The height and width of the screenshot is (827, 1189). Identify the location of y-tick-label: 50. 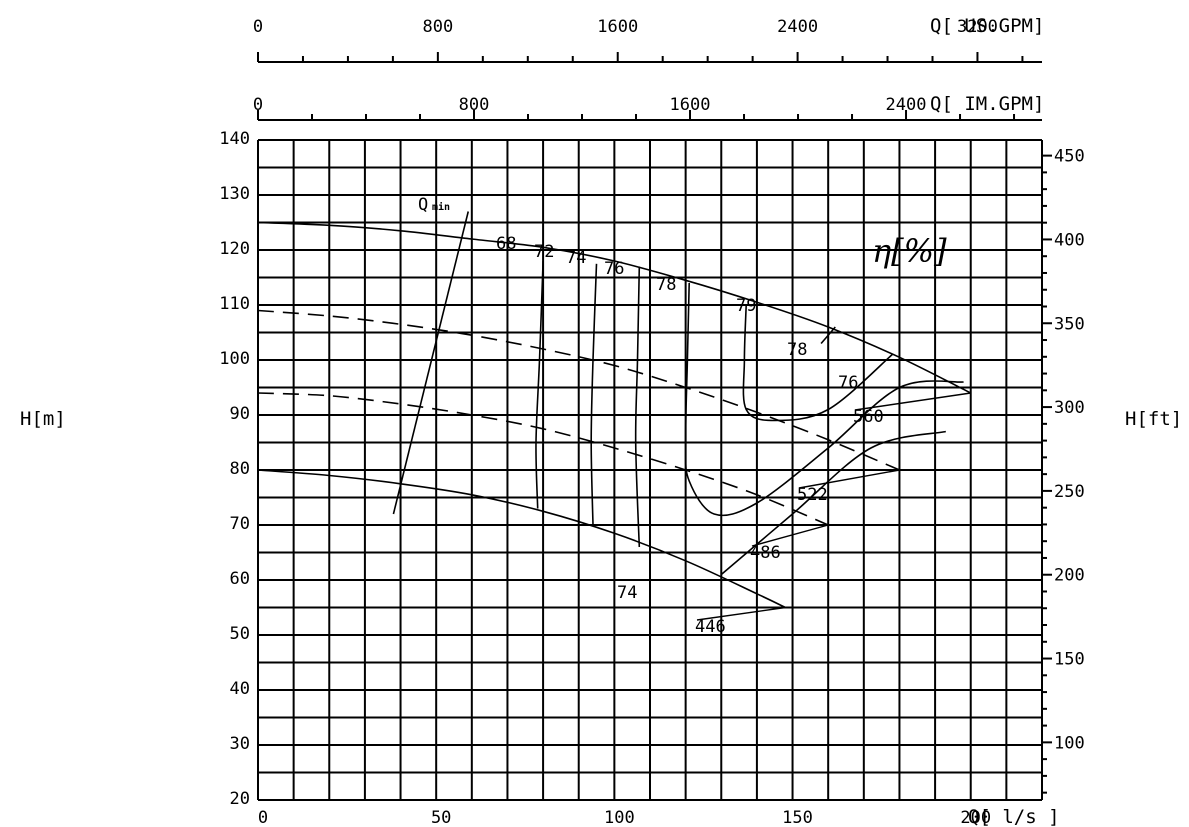
(240, 634).